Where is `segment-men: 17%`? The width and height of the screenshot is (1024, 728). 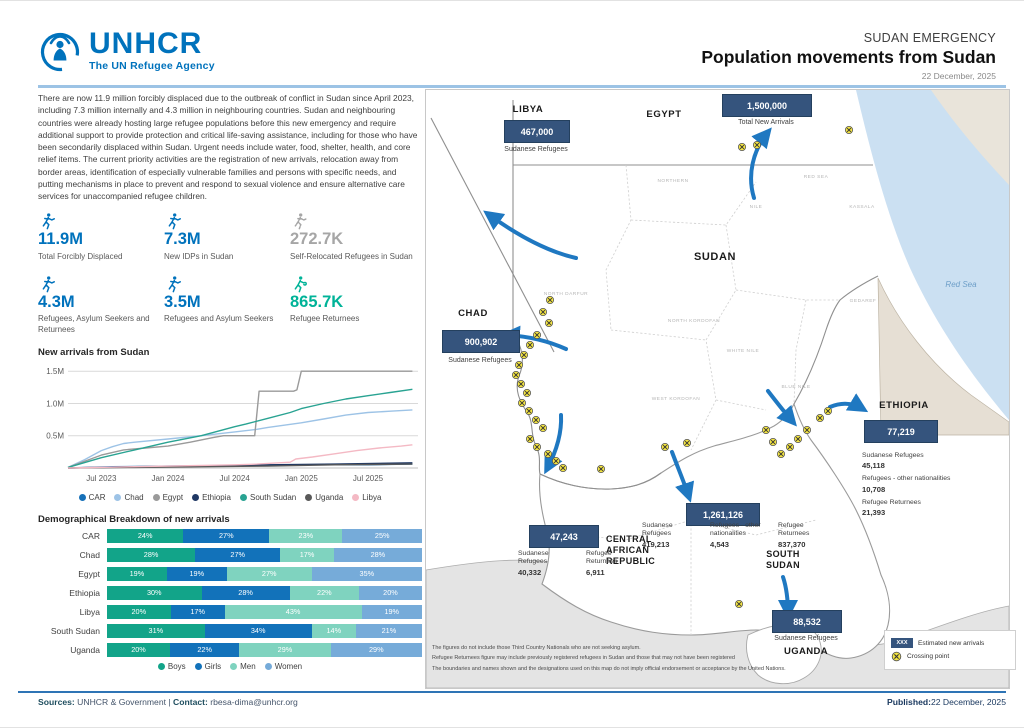 segment-men: 17% is located at coordinates (307, 555).